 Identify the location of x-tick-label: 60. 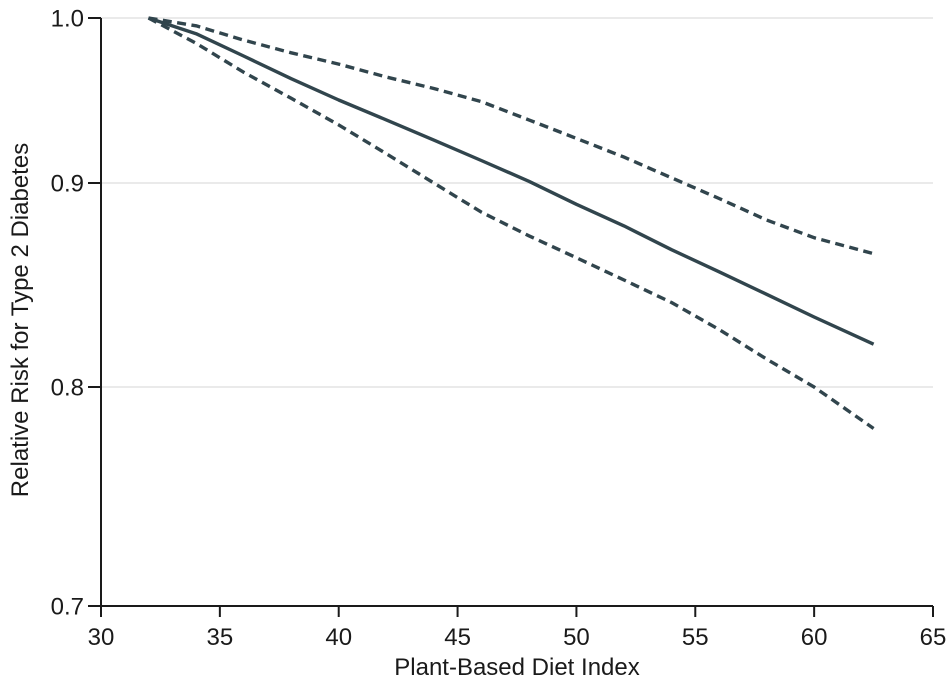
(814, 637).